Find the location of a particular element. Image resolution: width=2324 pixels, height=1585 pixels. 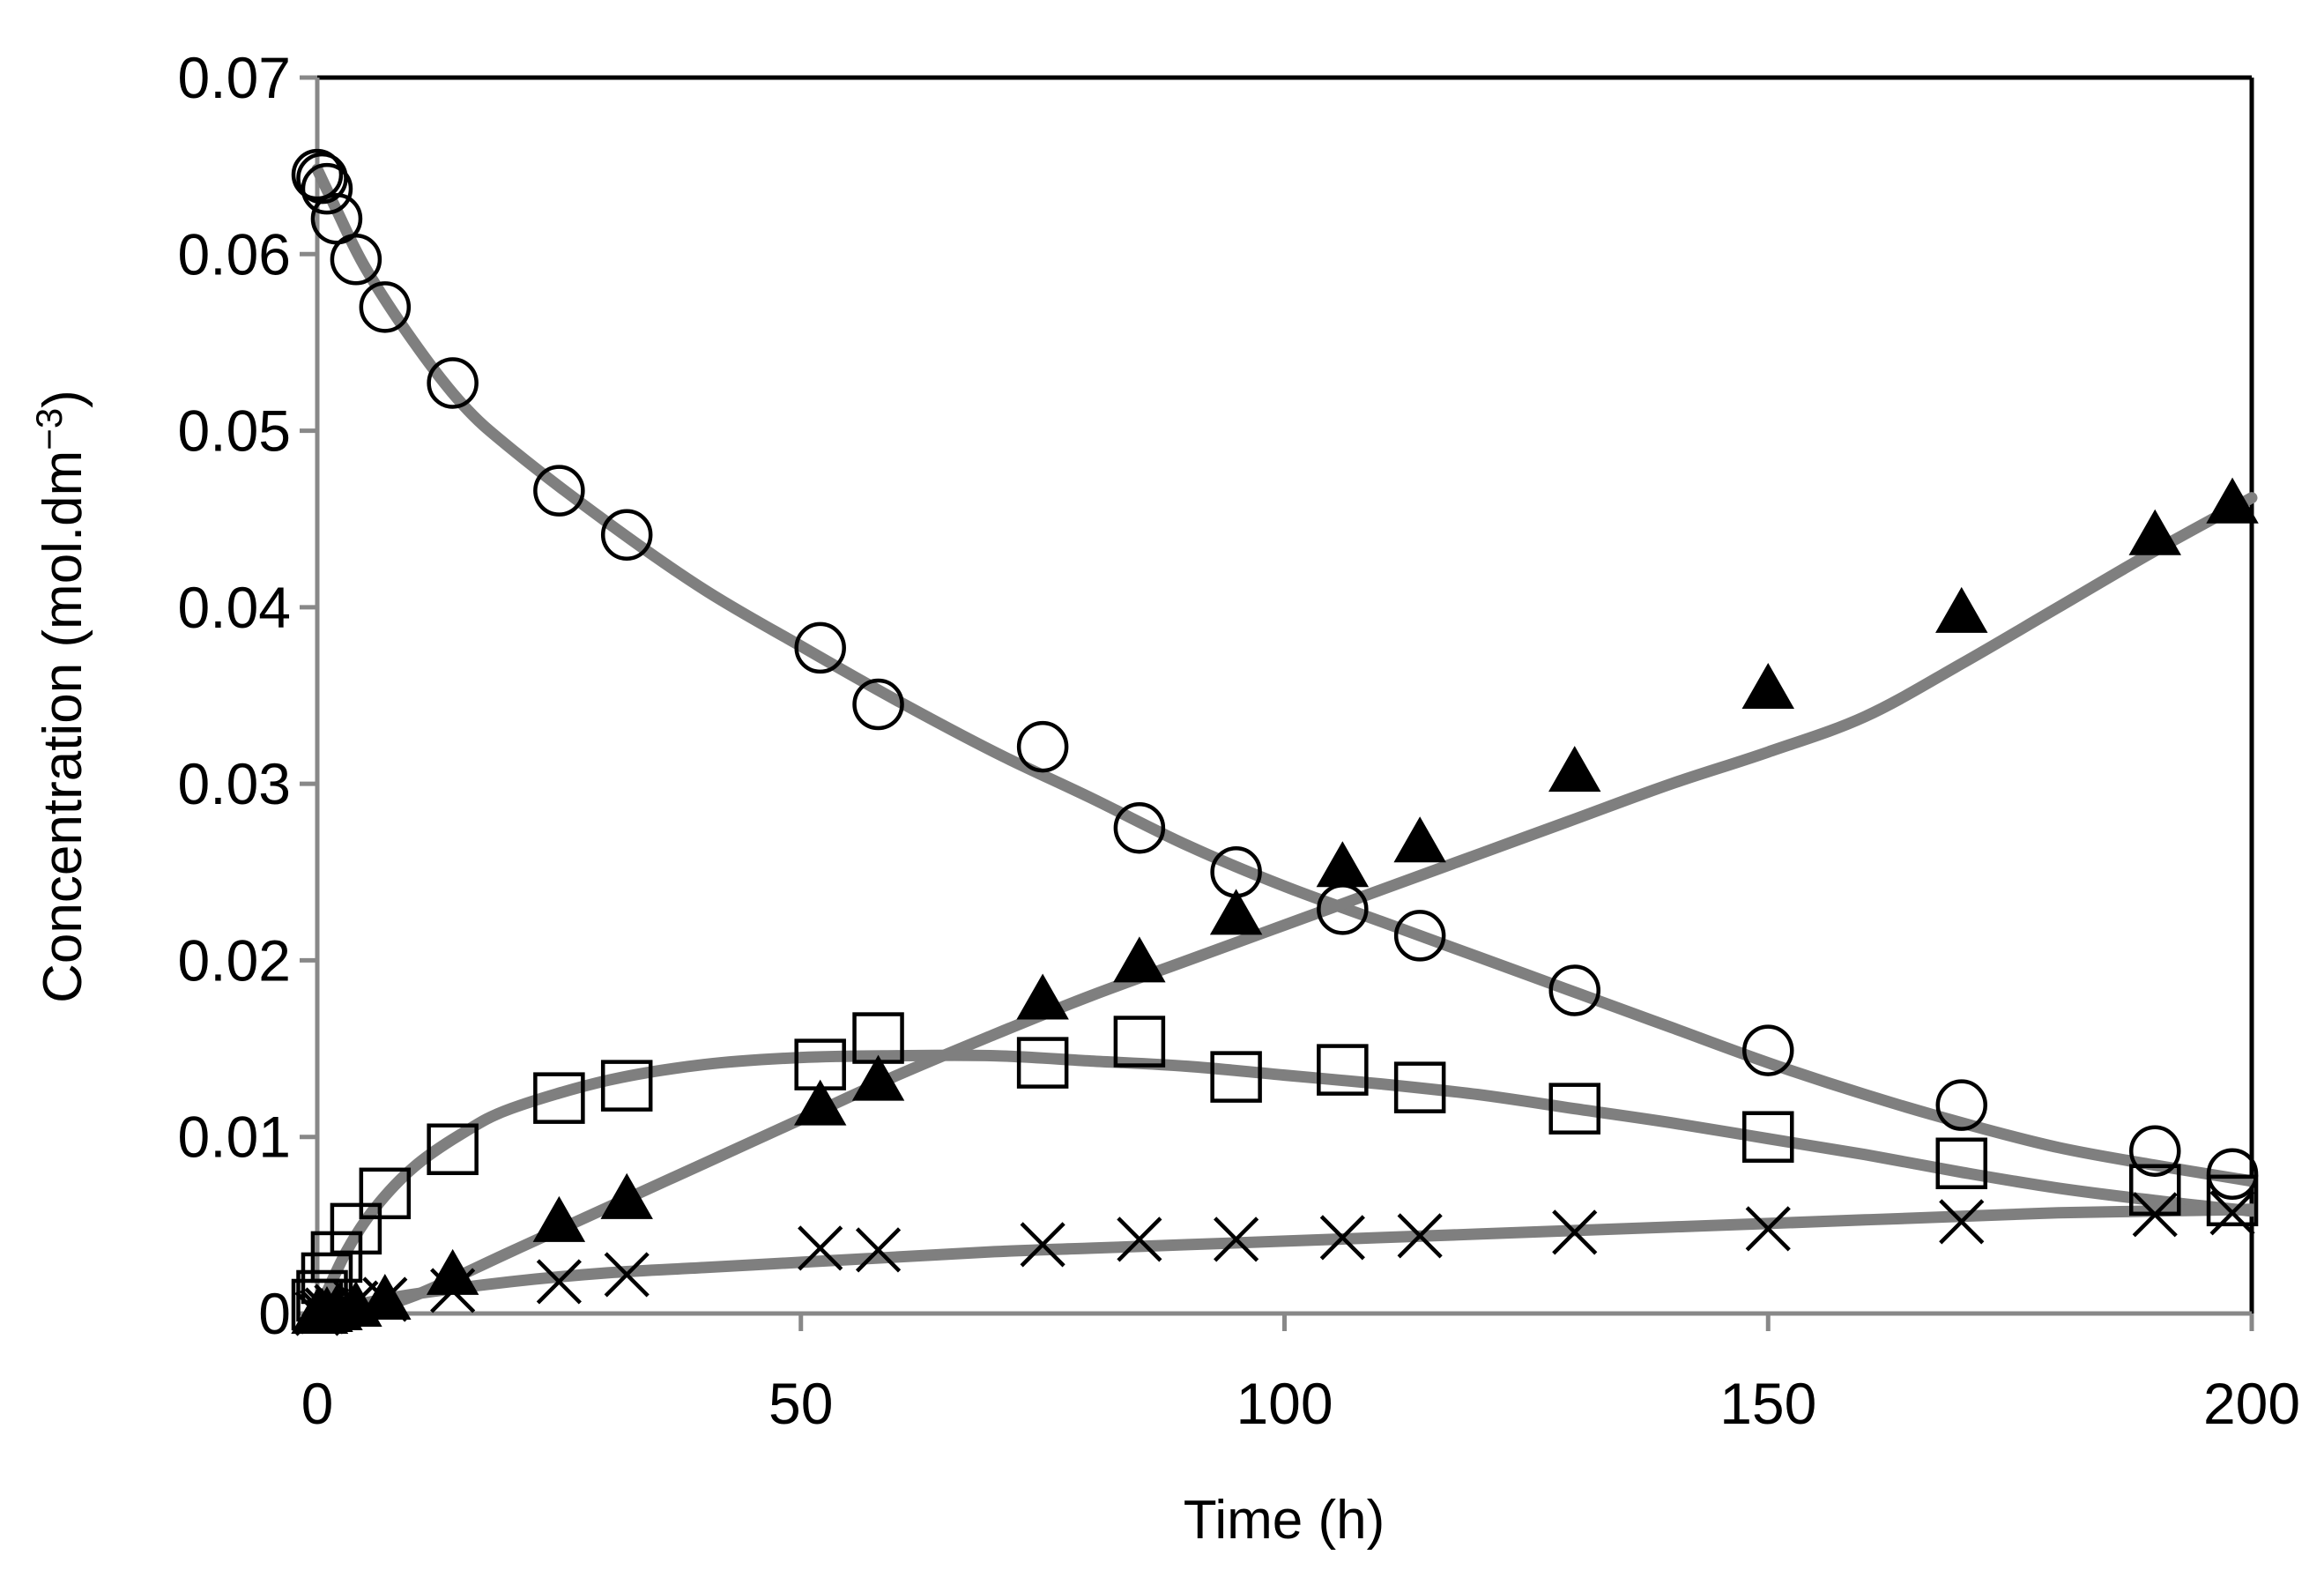

y-tick-label: 0 is located at coordinates (275, 1313).